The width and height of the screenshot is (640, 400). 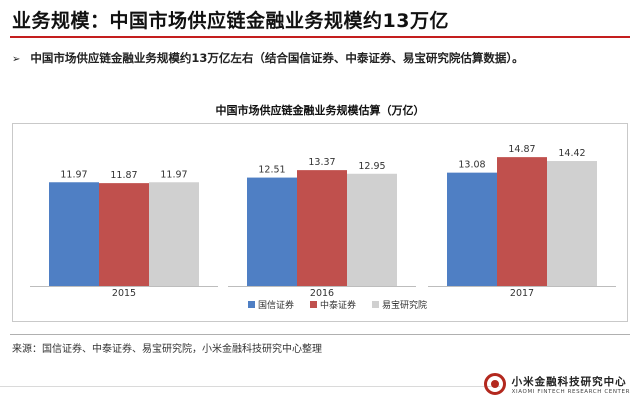 I want to click on x-tick-label: 2015, so click(x=124, y=293).